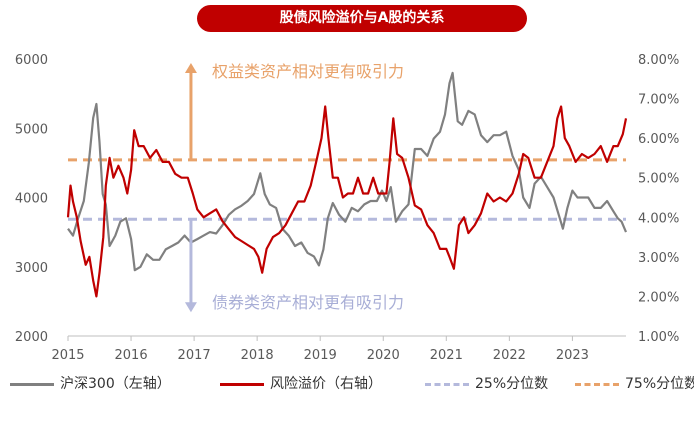  I want to click on reference-line-layer, so click(347, 189).